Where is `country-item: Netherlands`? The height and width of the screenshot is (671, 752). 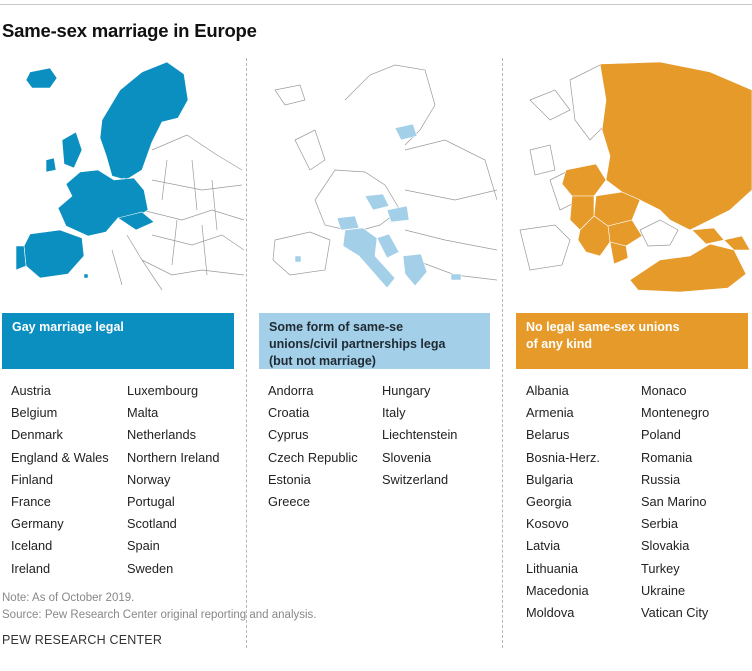 country-item: Netherlands is located at coordinates (162, 435).